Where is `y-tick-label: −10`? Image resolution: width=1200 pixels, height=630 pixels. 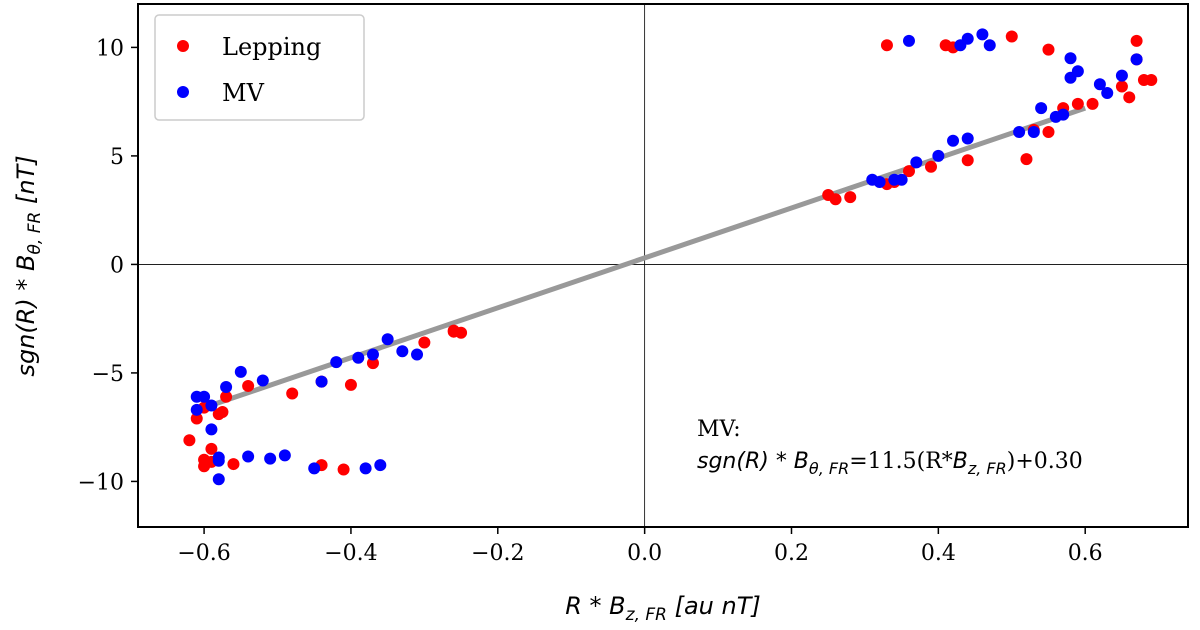 y-tick-label: −10 is located at coordinates (101, 482).